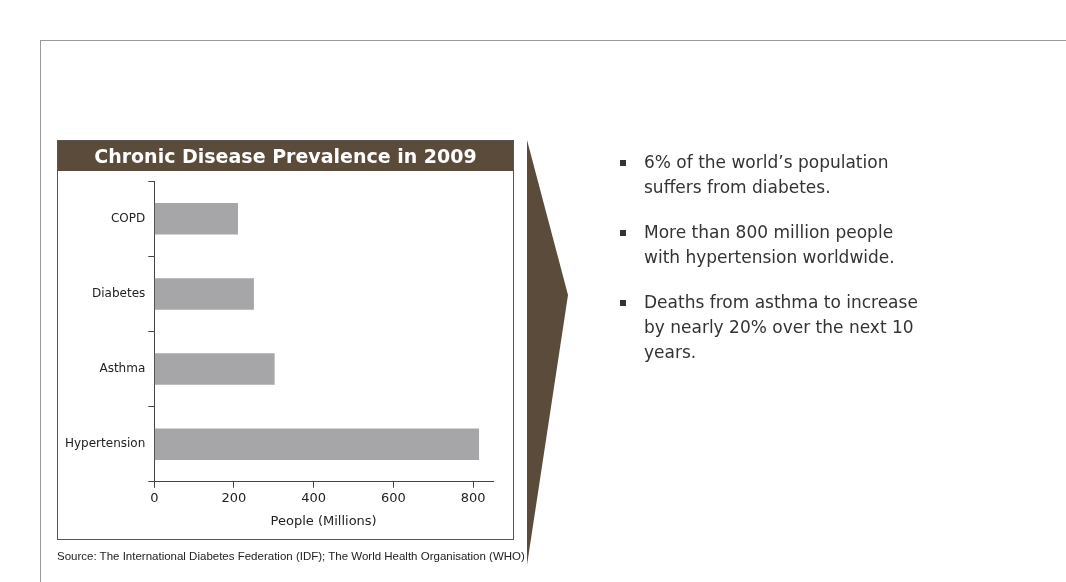 Image resolution: width=1066 pixels, height=582 pixels. What do you see at coordinates (781, 327) in the screenshot?
I see `text: Deaths from asthma to increase by nearly 20% over the next 10 years.` at bounding box center [781, 327].